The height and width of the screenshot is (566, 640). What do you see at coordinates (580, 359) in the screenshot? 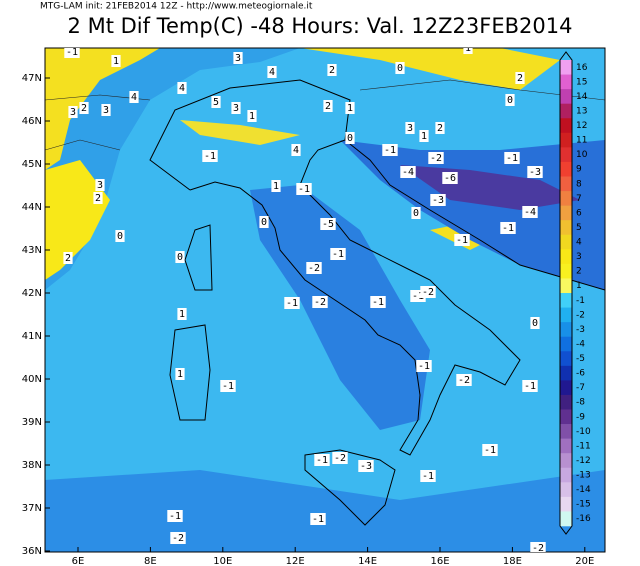
I see `colorbar-label: -5` at bounding box center [580, 359].